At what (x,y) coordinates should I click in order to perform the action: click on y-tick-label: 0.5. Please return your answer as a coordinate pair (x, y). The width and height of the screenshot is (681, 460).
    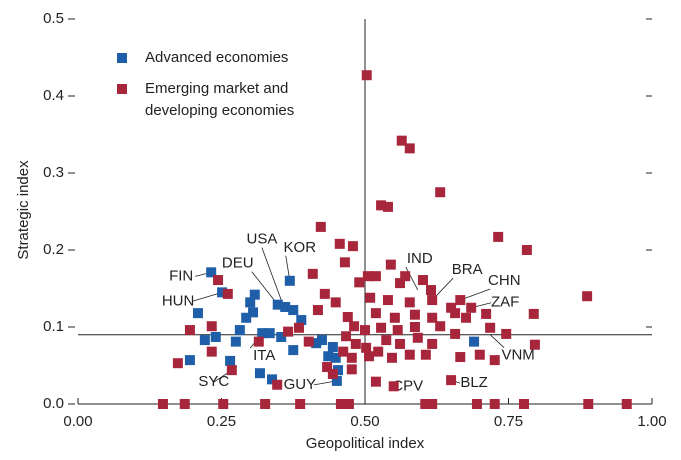
    Looking at the image, I should click on (53, 18).